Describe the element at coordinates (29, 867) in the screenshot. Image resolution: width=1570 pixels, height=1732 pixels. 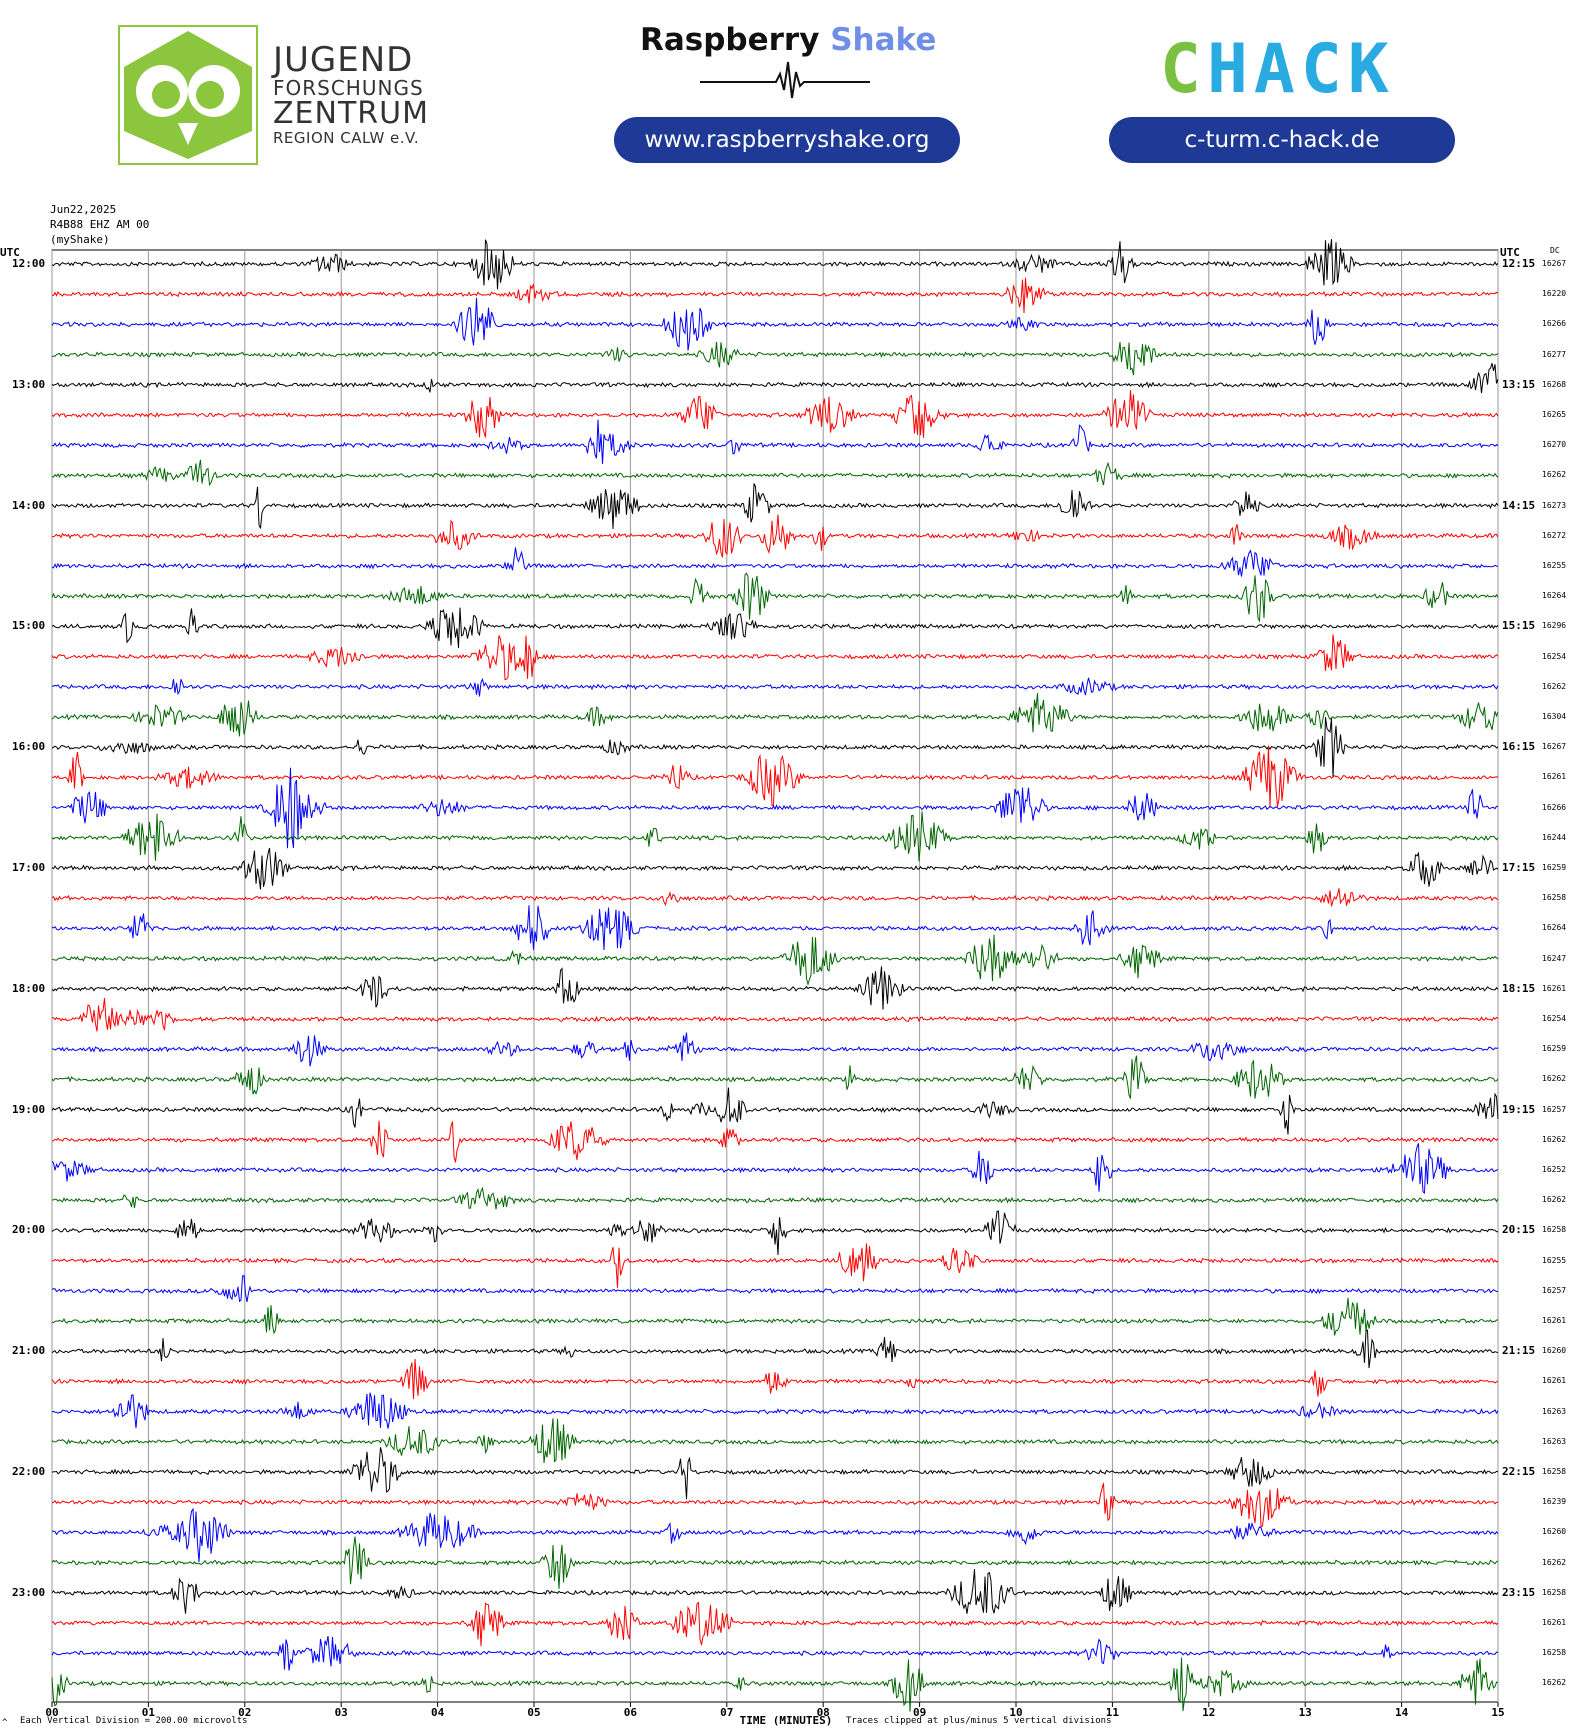
I see `left-hour-label-5: 17:00` at that location.